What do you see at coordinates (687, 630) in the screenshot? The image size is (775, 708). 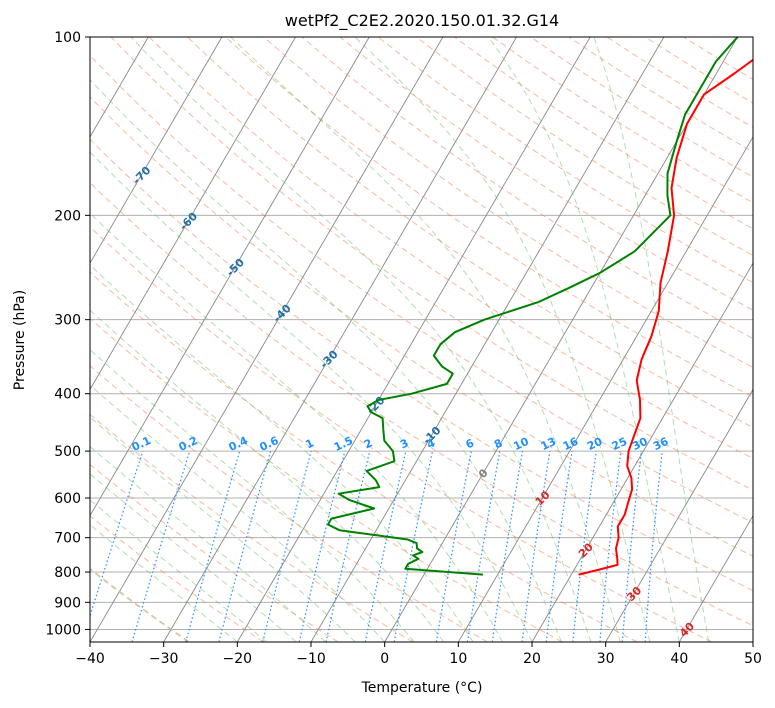 I see `isotherm-label: 40` at bounding box center [687, 630].